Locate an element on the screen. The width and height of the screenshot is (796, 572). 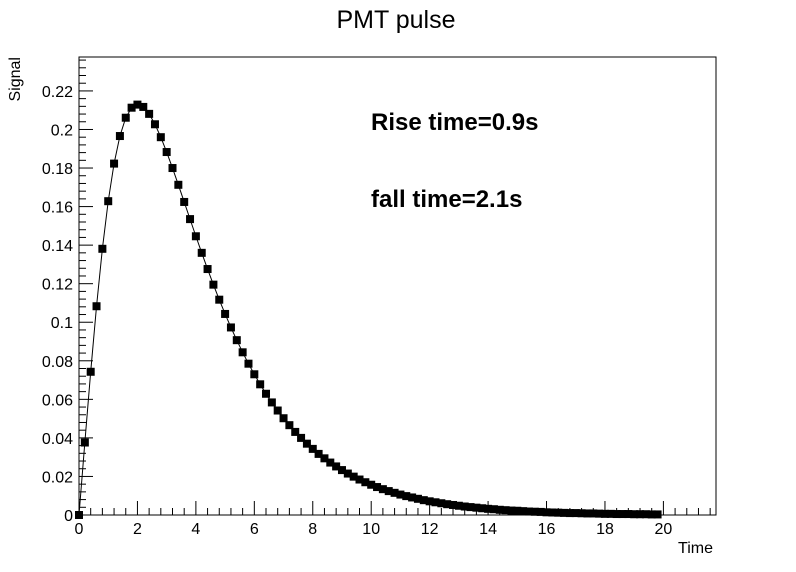
y-tick-label: 0.06 is located at coordinates (57, 400).